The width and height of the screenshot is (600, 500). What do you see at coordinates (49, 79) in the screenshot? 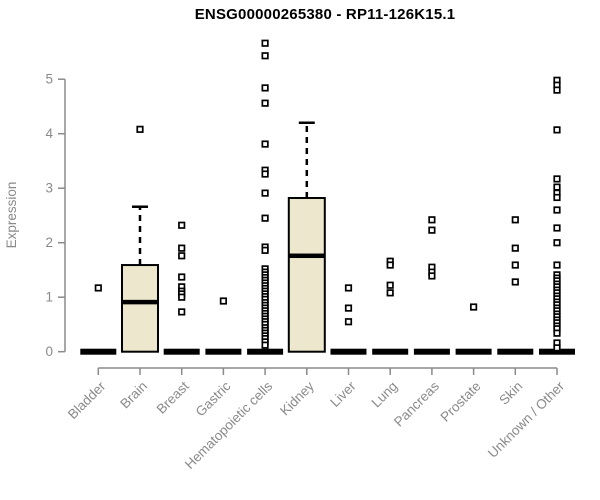
I see `y-tick-label: 5` at bounding box center [49, 79].